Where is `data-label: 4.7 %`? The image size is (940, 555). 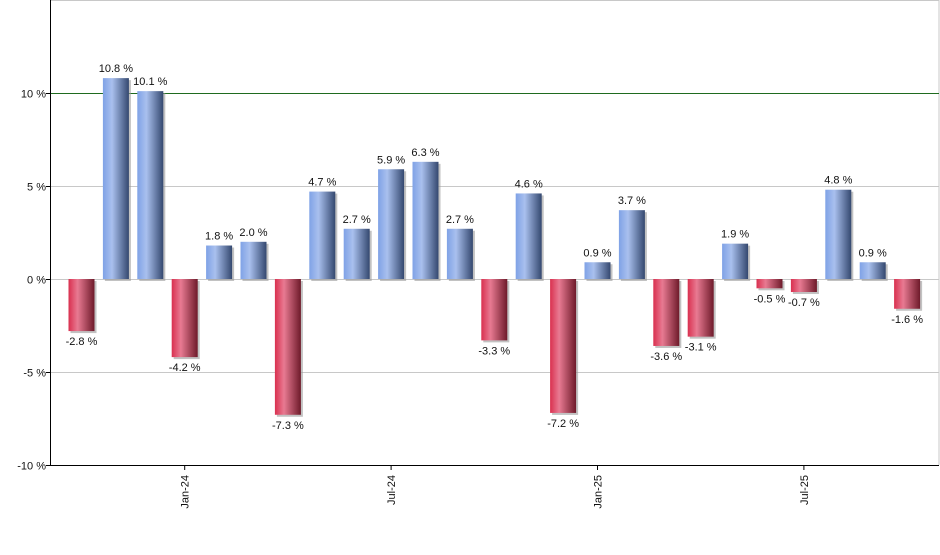 data-label: 4.7 % is located at coordinates (322, 183).